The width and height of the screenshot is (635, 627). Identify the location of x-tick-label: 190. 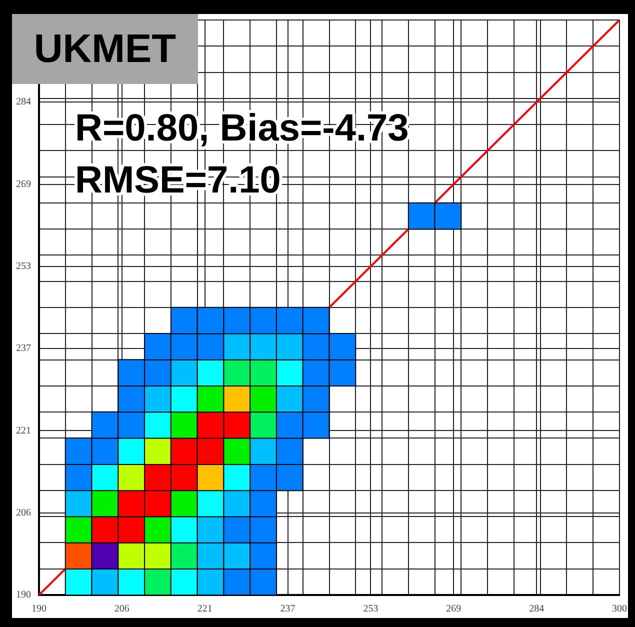
(39, 609).